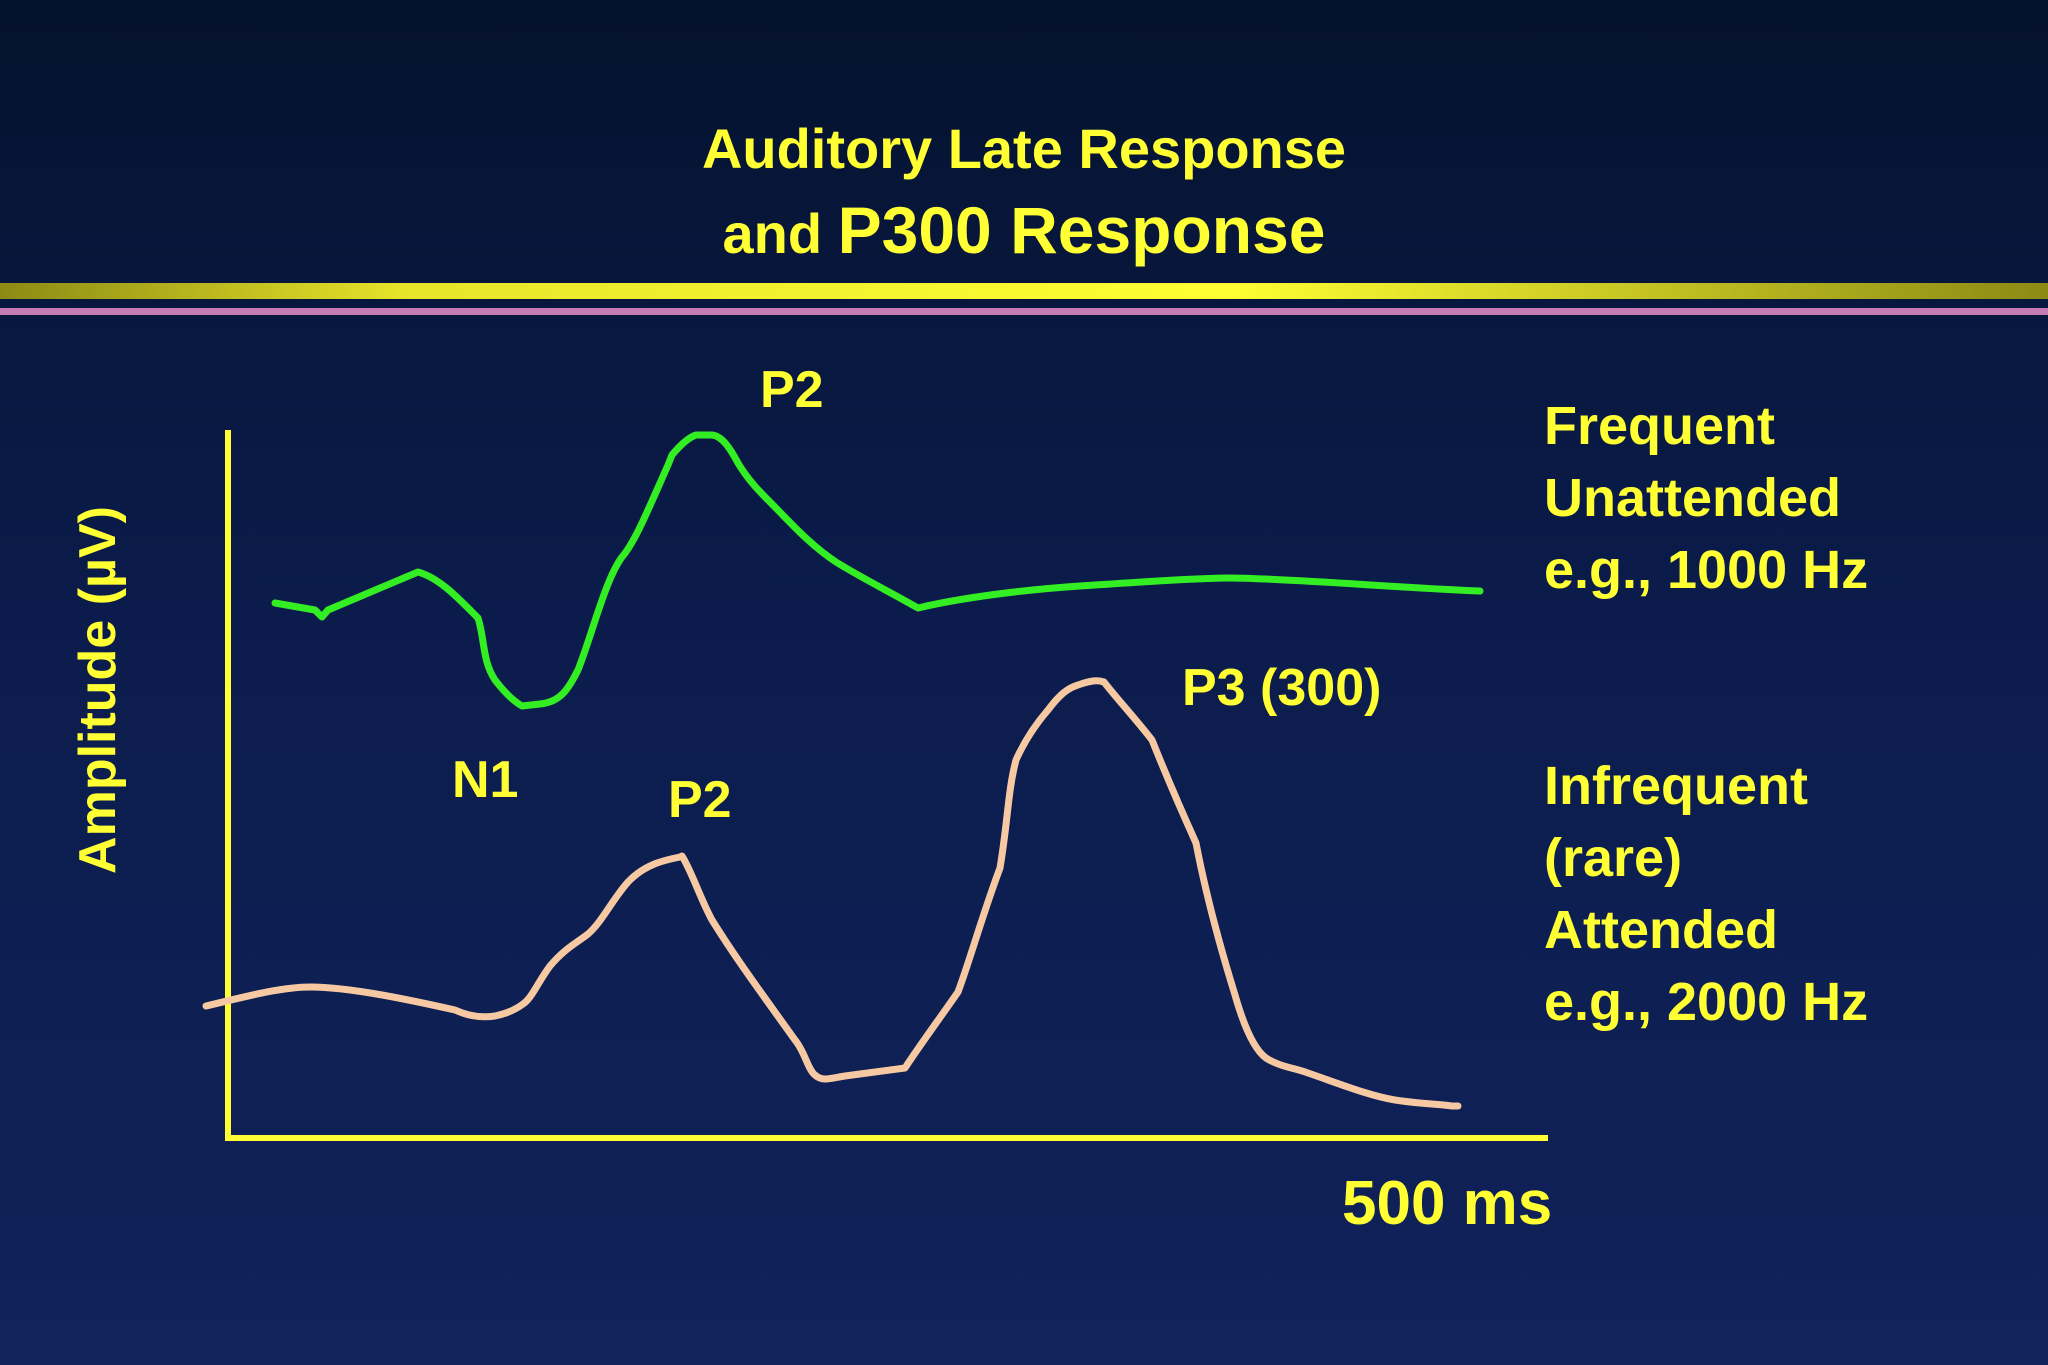  Describe the element at coordinates (1447, 1203) in the screenshot. I see `x-axis-label: 500 ms` at that location.